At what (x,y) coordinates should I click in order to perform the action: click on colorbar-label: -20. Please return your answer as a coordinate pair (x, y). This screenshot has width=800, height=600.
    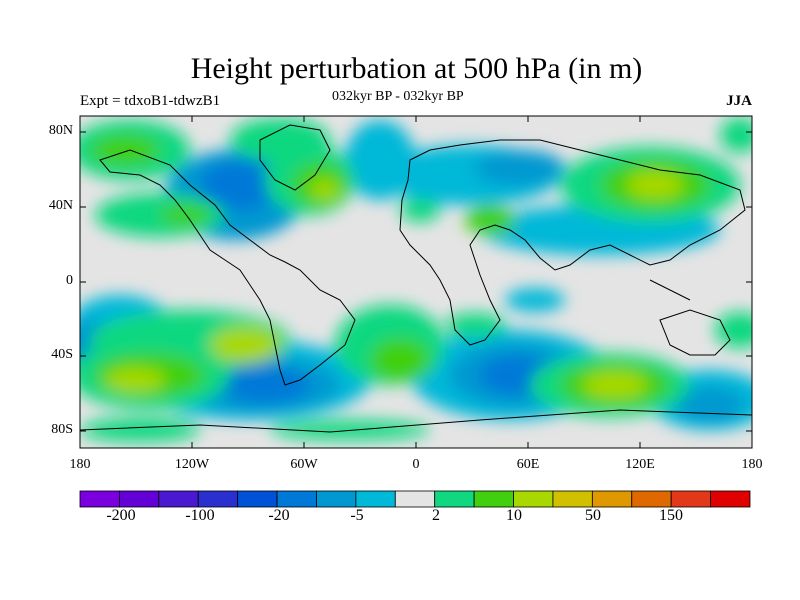
    Looking at the image, I should click on (279, 515).